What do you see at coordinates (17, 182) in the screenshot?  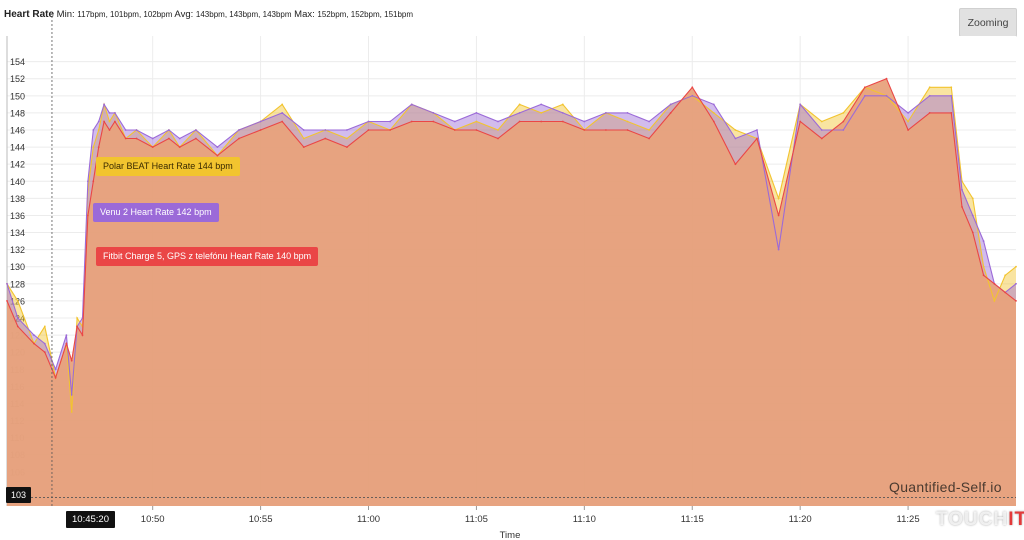 I see `y-tick-label: 140` at bounding box center [17, 182].